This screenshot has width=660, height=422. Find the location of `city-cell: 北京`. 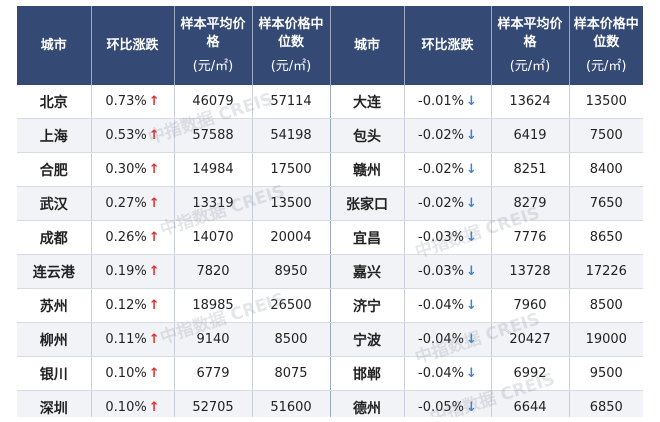

city-cell: 北京 is located at coordinates (54, 102).